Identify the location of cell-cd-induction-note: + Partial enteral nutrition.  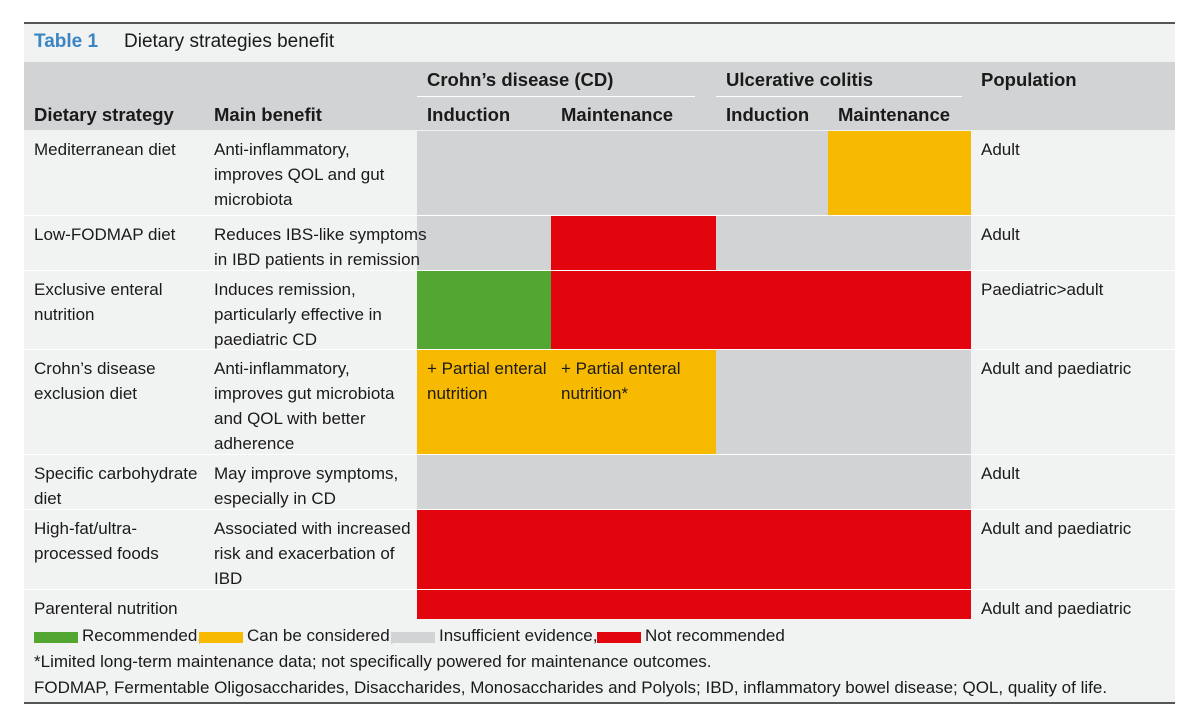
(489, 381).